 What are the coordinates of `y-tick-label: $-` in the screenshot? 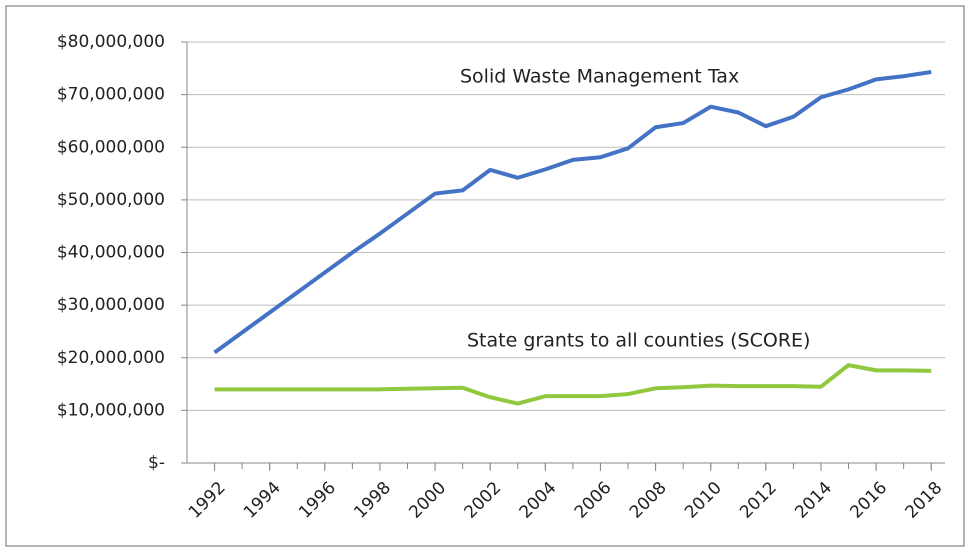 It's located at (156, 463).